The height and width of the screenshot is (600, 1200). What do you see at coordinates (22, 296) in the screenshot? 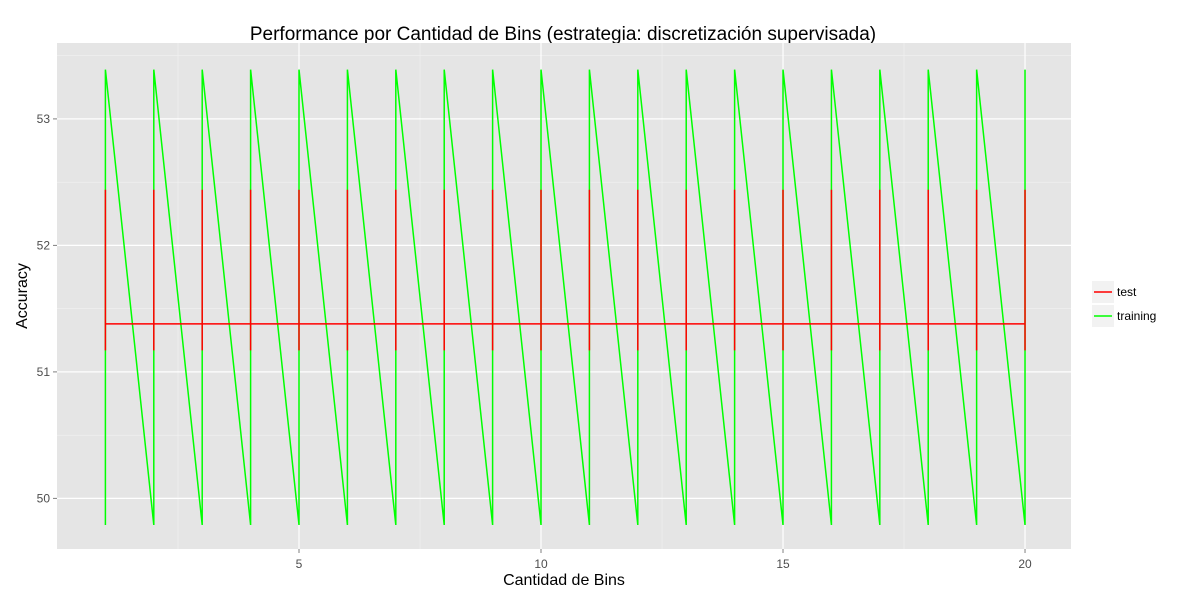
I see `y-axis-title: Accuracy` at bounding box center [22, 296].